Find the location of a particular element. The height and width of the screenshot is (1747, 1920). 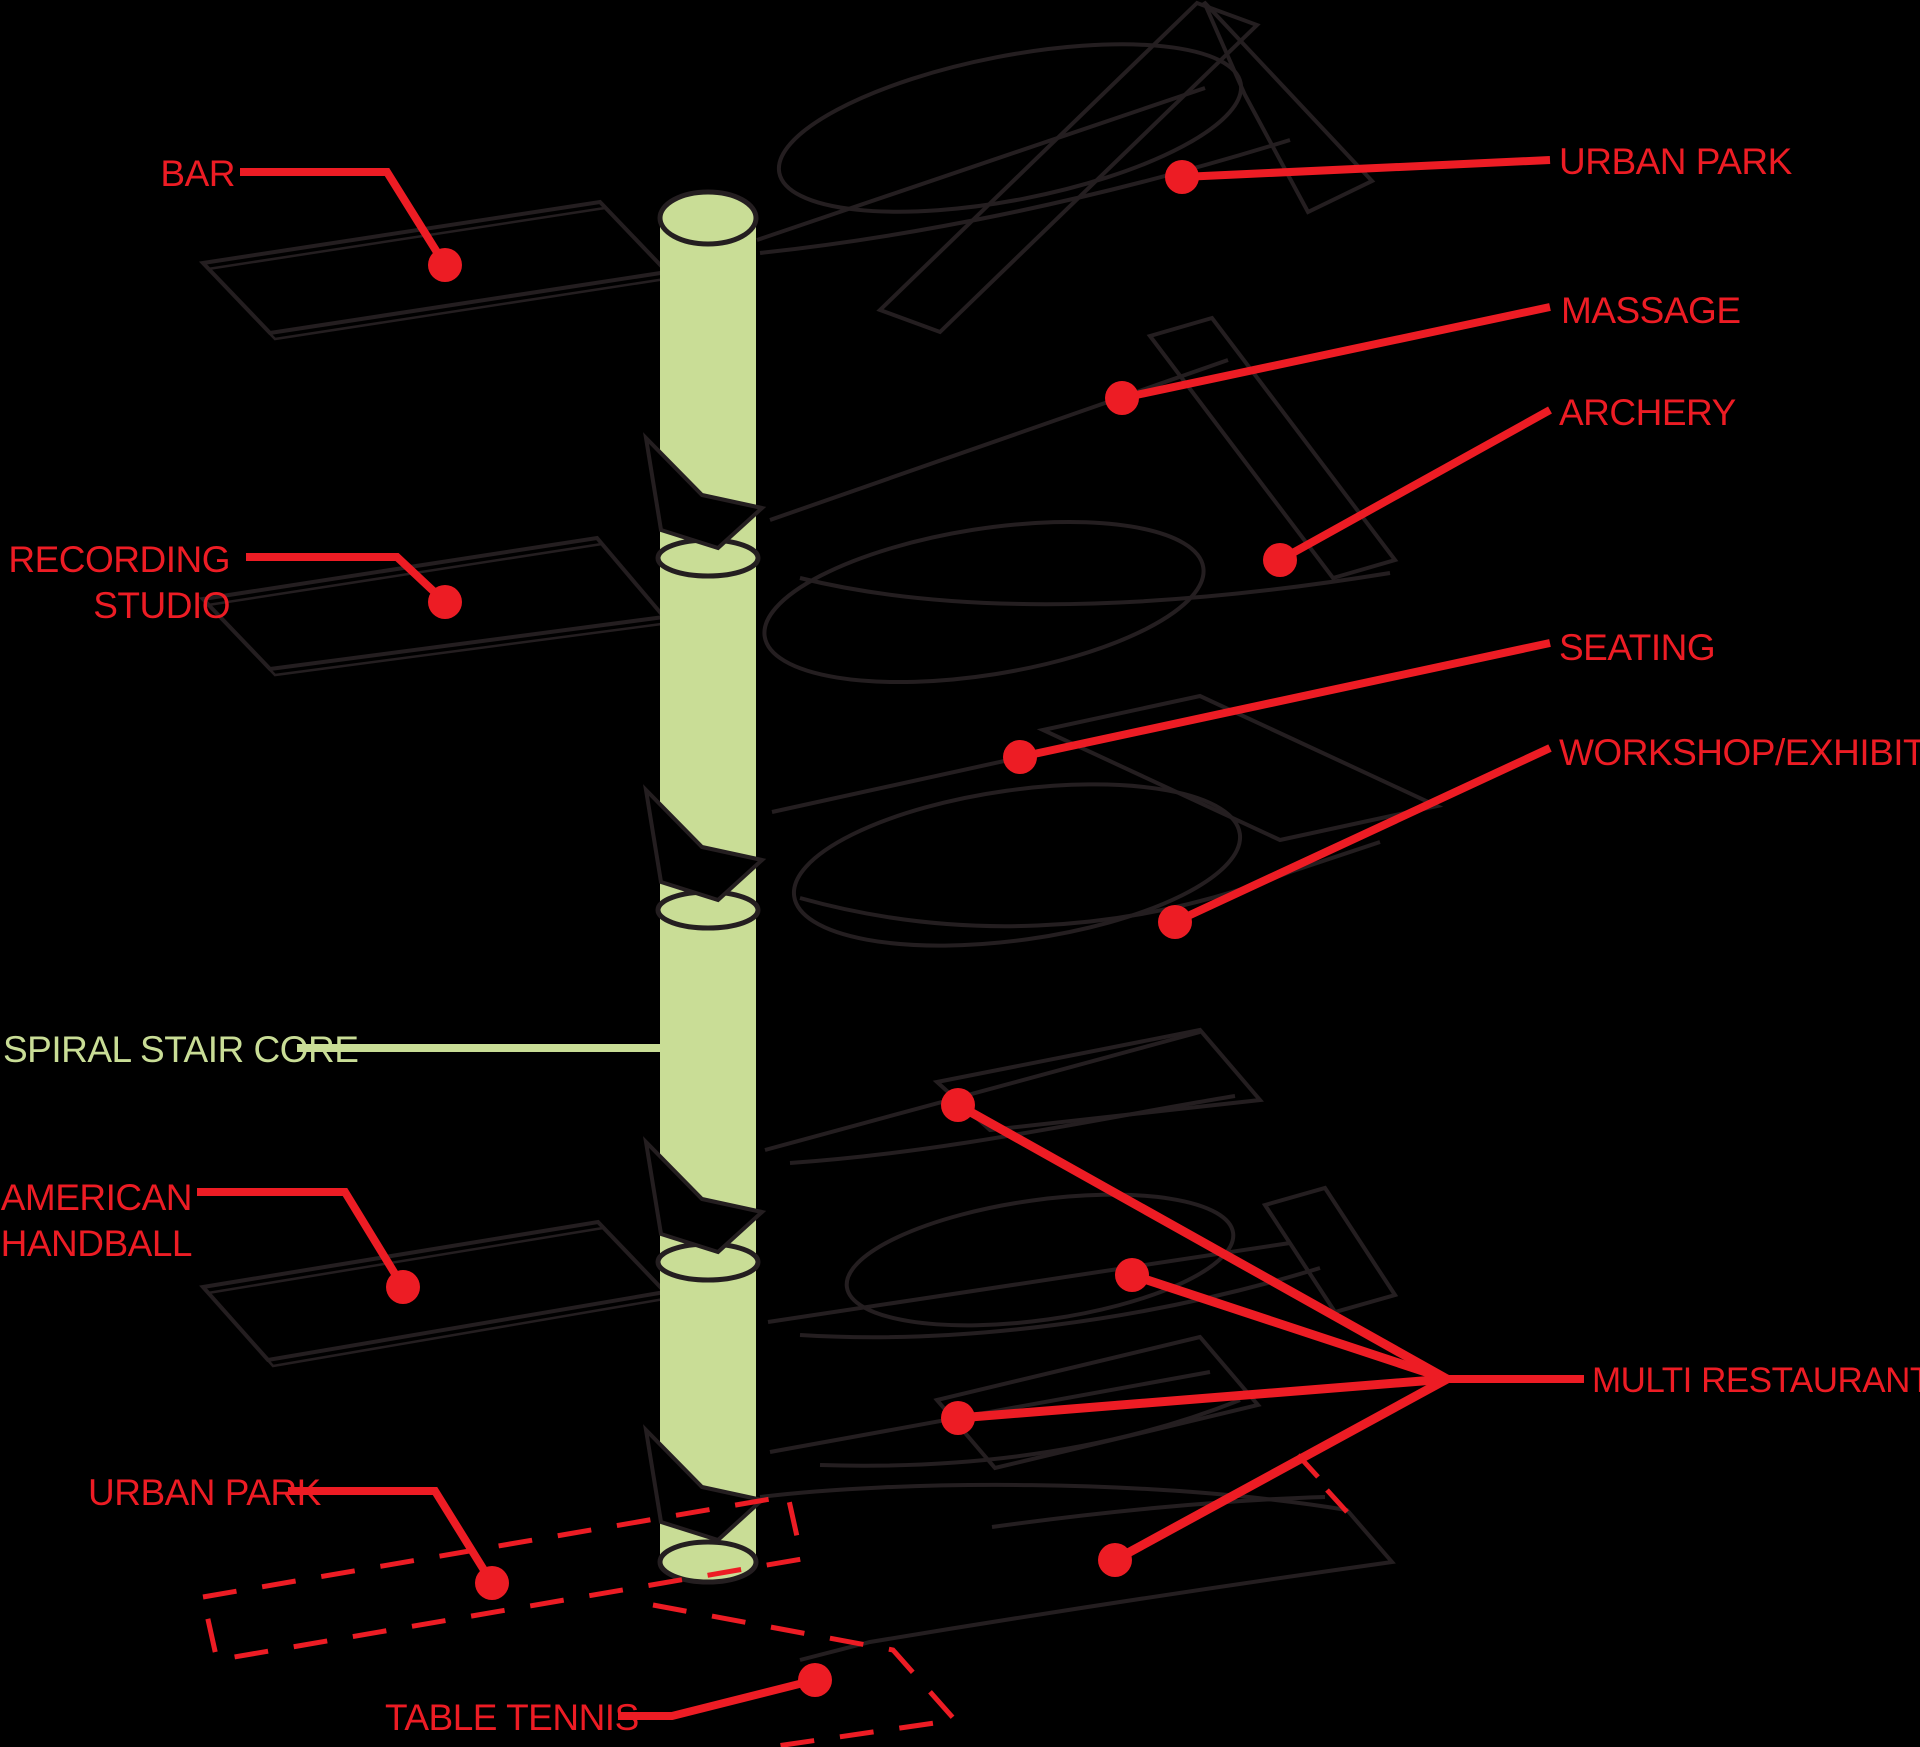

table-tennis-leader is located at coordinates (717, 1698).